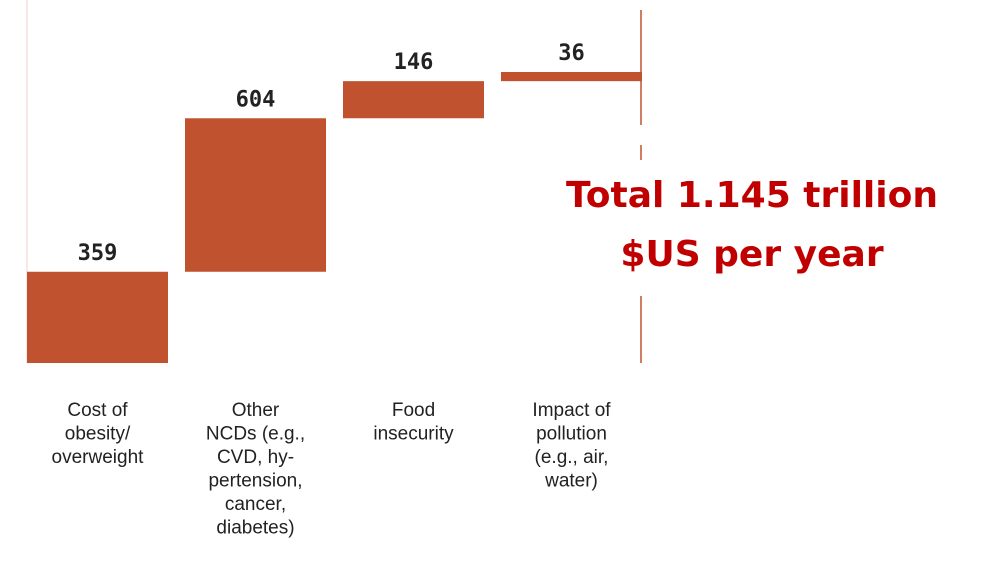  What do you see at coordinates (571, 481) in the screenshot?
I see `x-tick-label: water)` at bounding box center [571, 481].